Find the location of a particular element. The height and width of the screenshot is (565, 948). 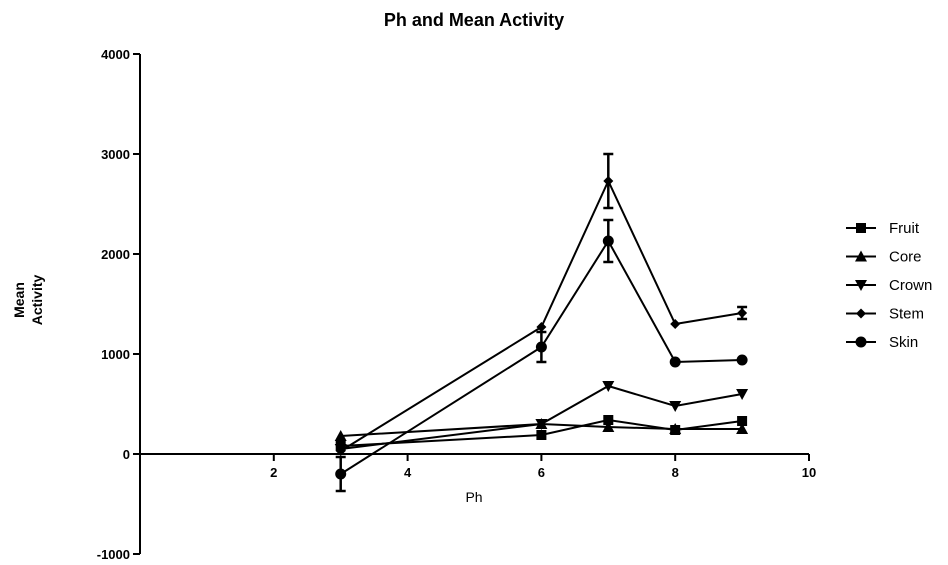

y-tick-label: 3000 is located at coordinates (115, 154).